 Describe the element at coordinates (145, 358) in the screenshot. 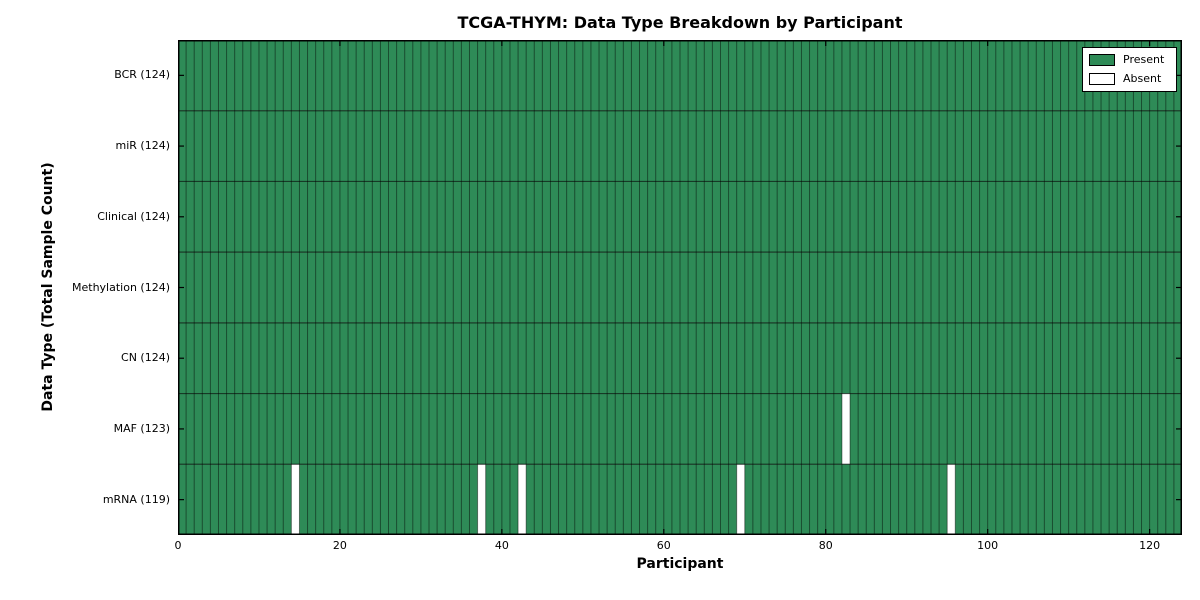

I see `y-tick-label-CN: CN (124)` at that location.